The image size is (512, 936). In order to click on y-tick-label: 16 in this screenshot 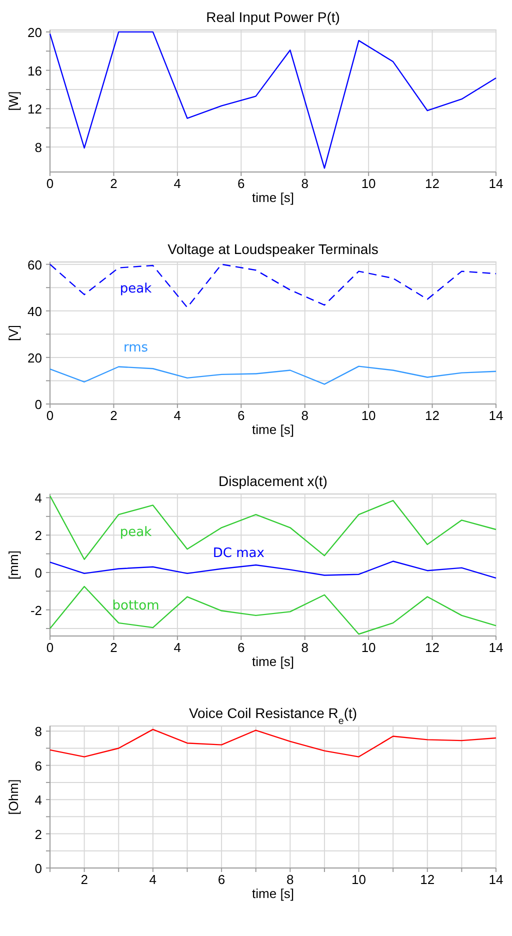, I will do `click(35, 70)`.